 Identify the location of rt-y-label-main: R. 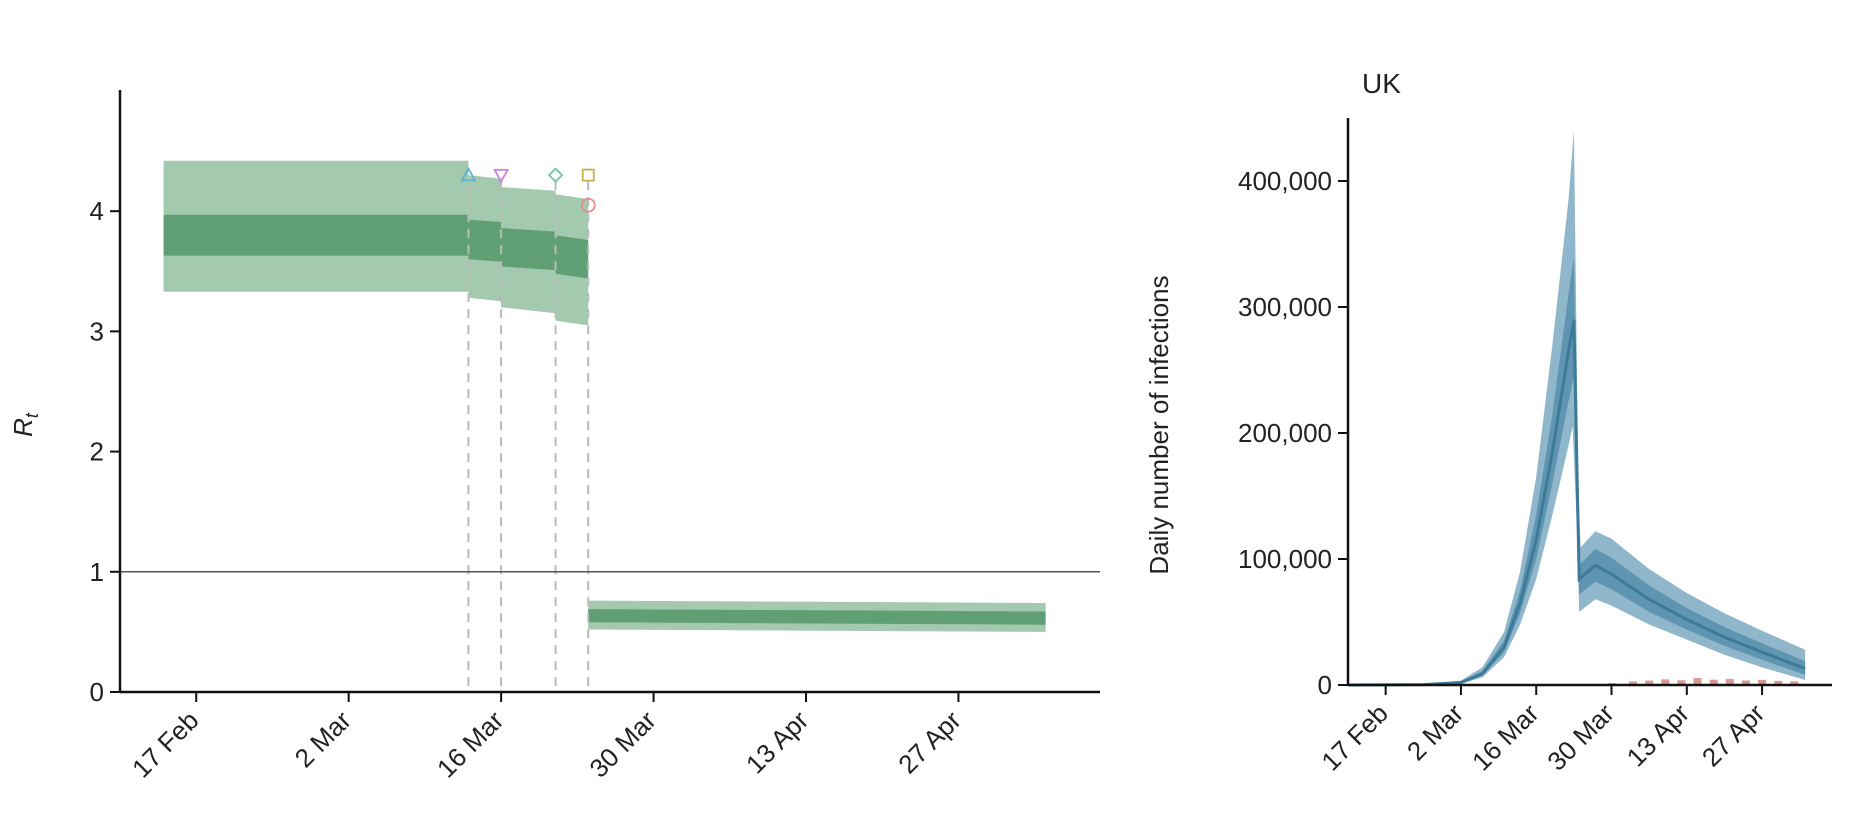
(23, 427).